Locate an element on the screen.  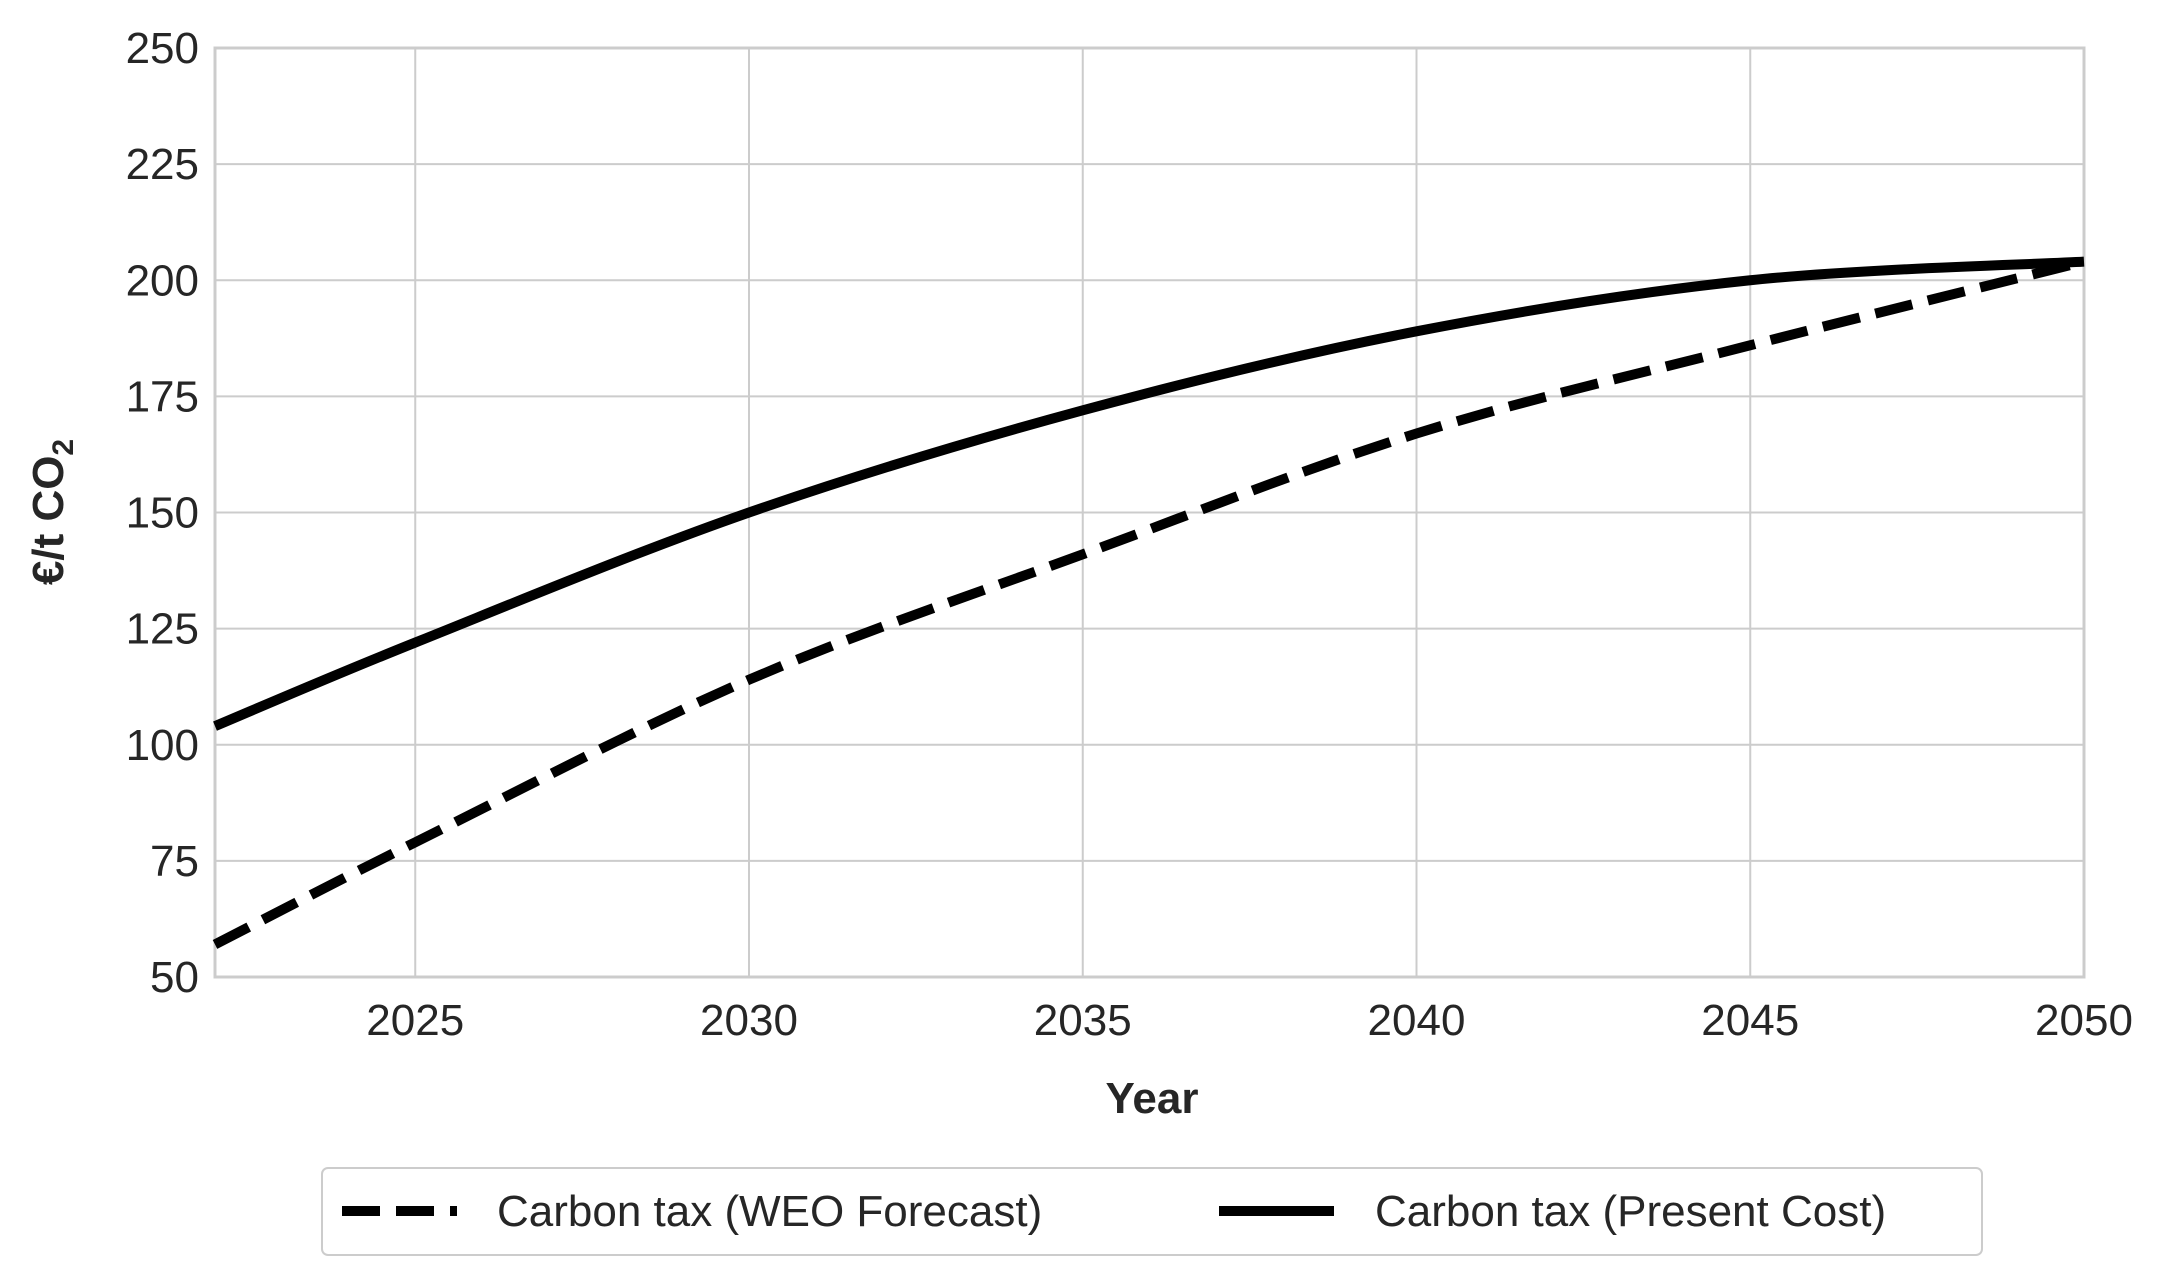
x-tick-label: 2025 is located at coordinates (415, 1020).